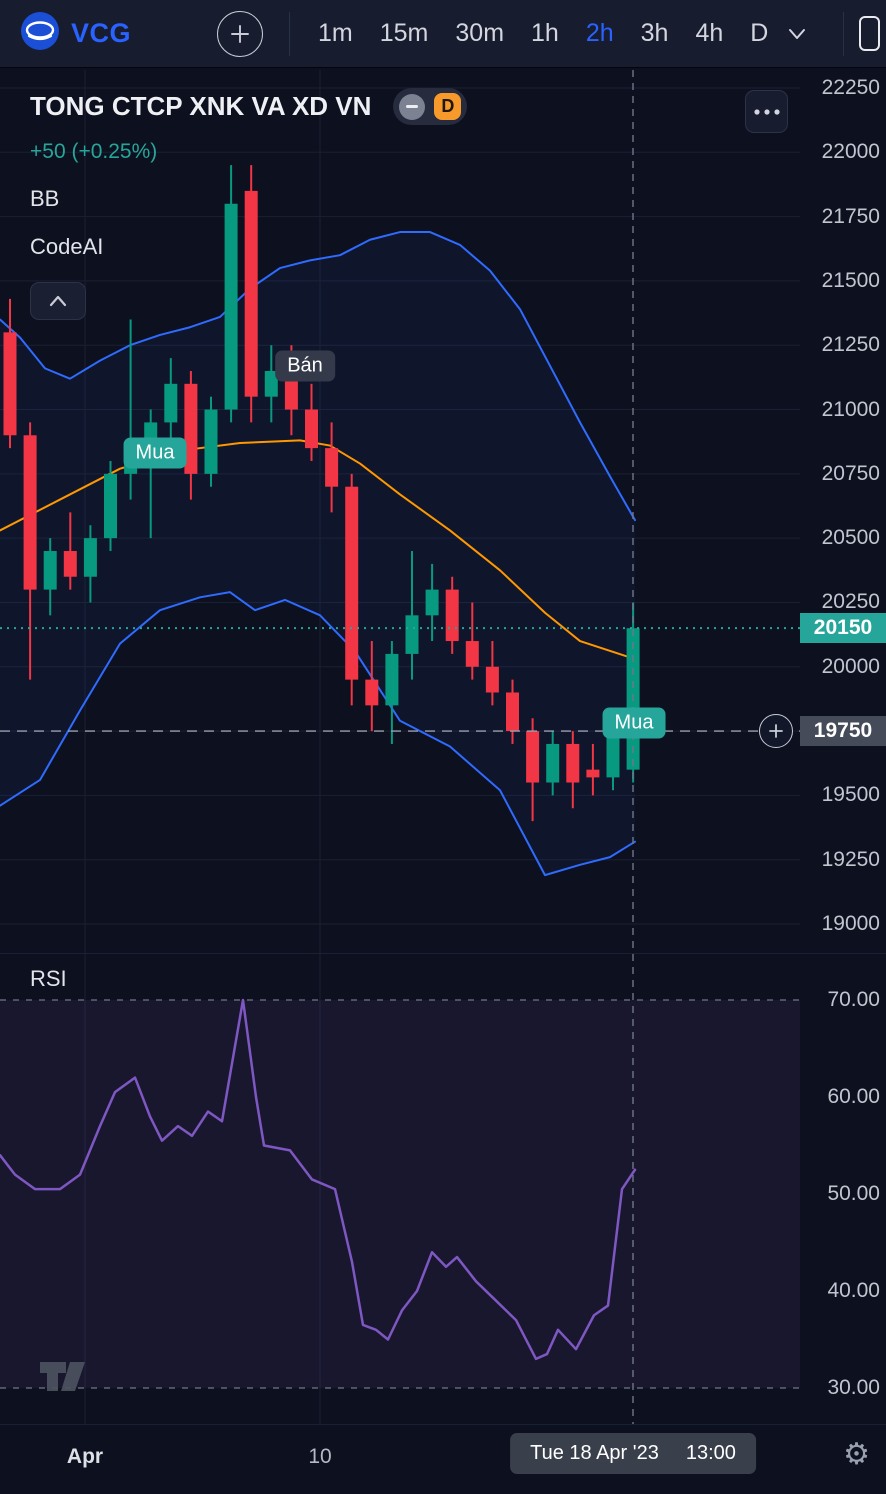 The height and width of the screenshot is (1494, 886). I want to click on tradingview-logo, so click(67, 1378).